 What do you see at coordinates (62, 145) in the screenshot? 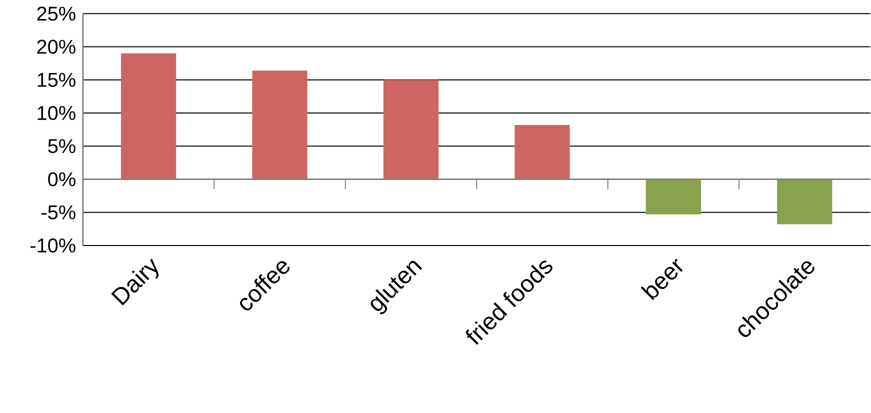
I see `y-tick-label: 5%` at bounding box center [62, 145].